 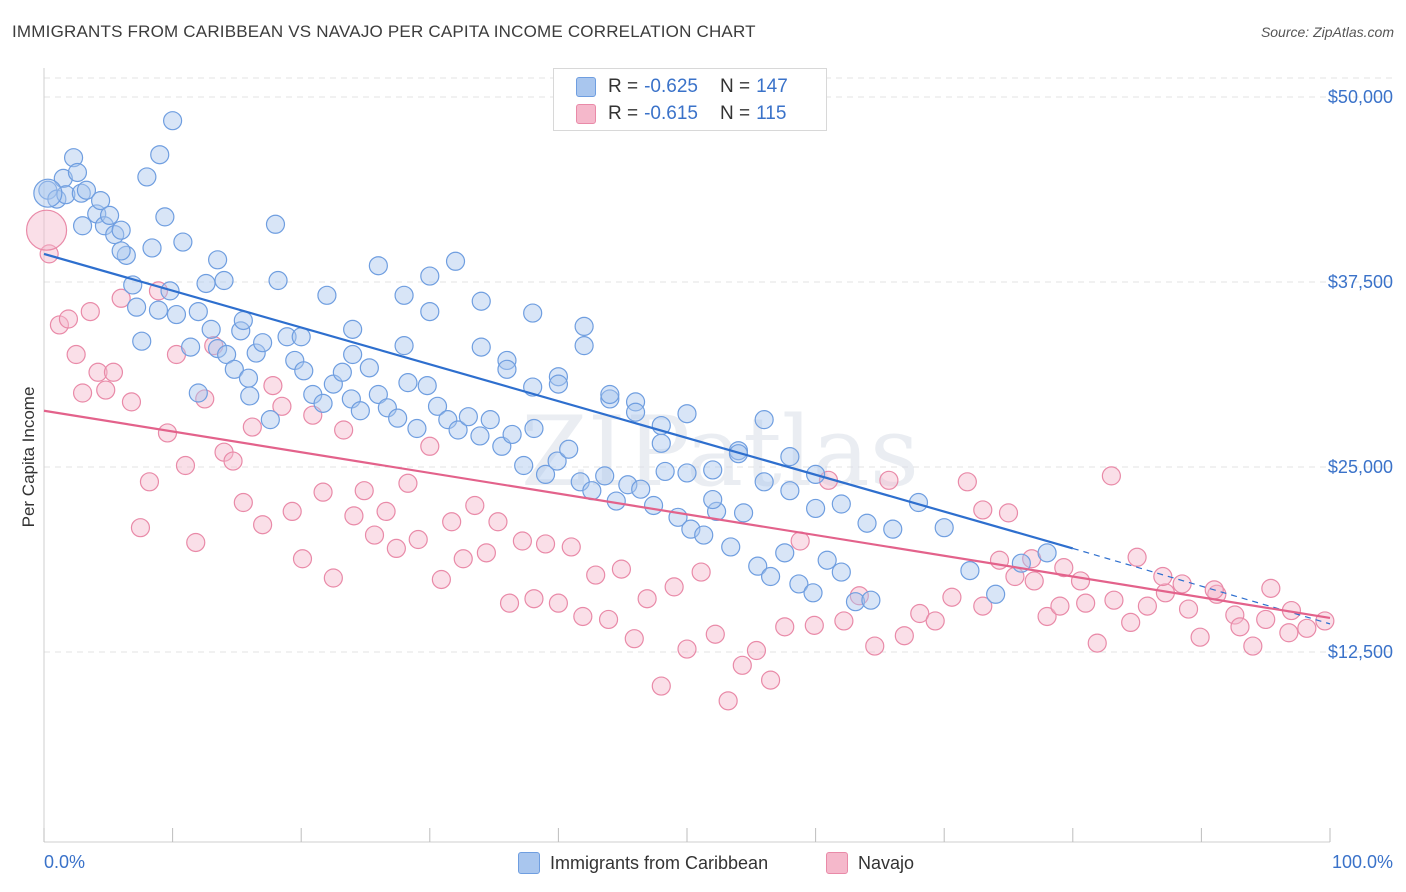 I want to click on x-tick-label: 0.0%, so click(x=64, y=862).